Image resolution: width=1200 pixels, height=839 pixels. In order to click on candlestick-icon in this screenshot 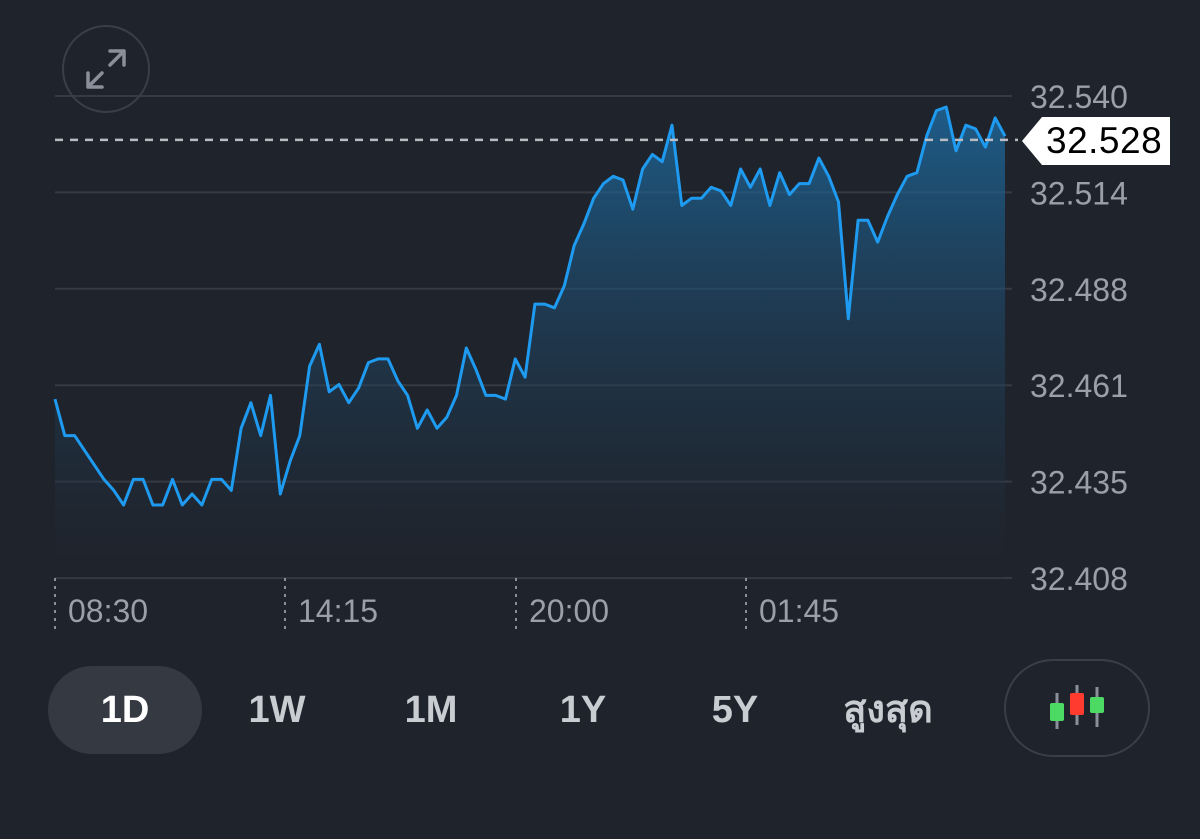, I will do `click(1077, 707)`.